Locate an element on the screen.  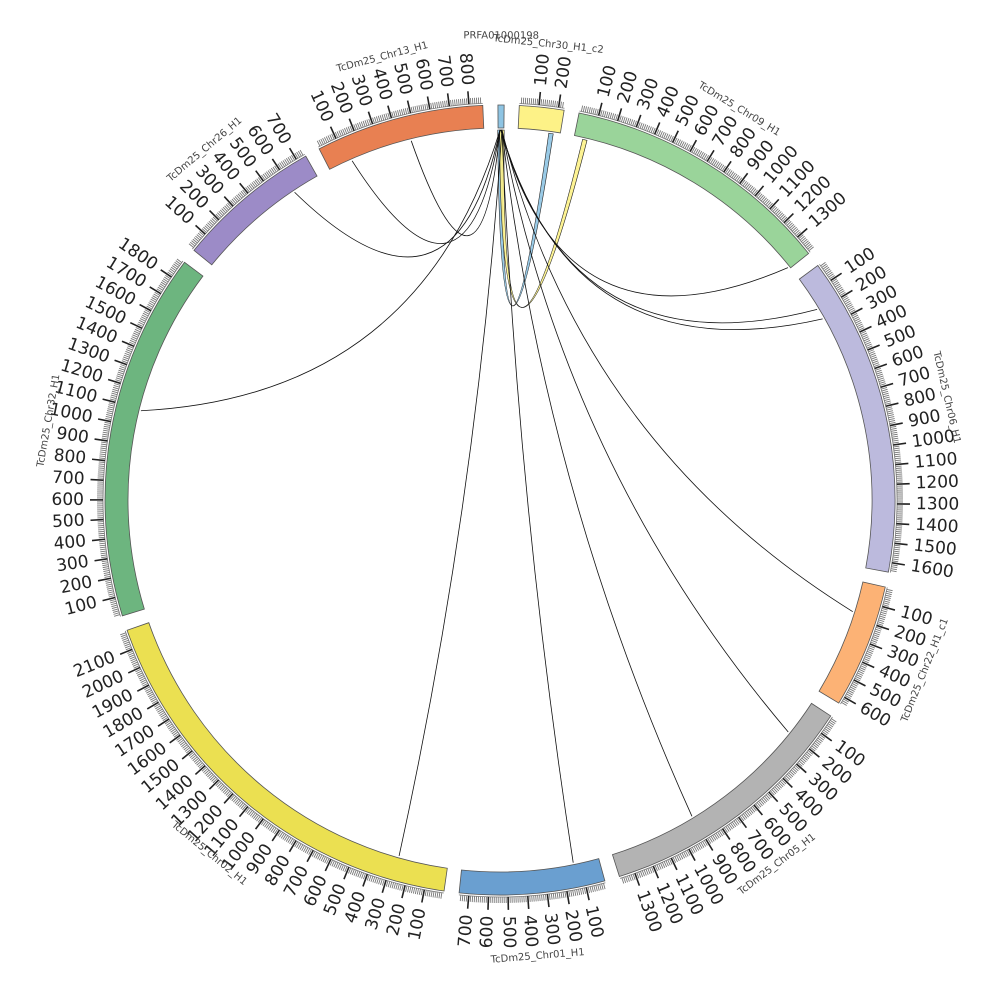
tick-baseline is located at coordinates (858, 418).